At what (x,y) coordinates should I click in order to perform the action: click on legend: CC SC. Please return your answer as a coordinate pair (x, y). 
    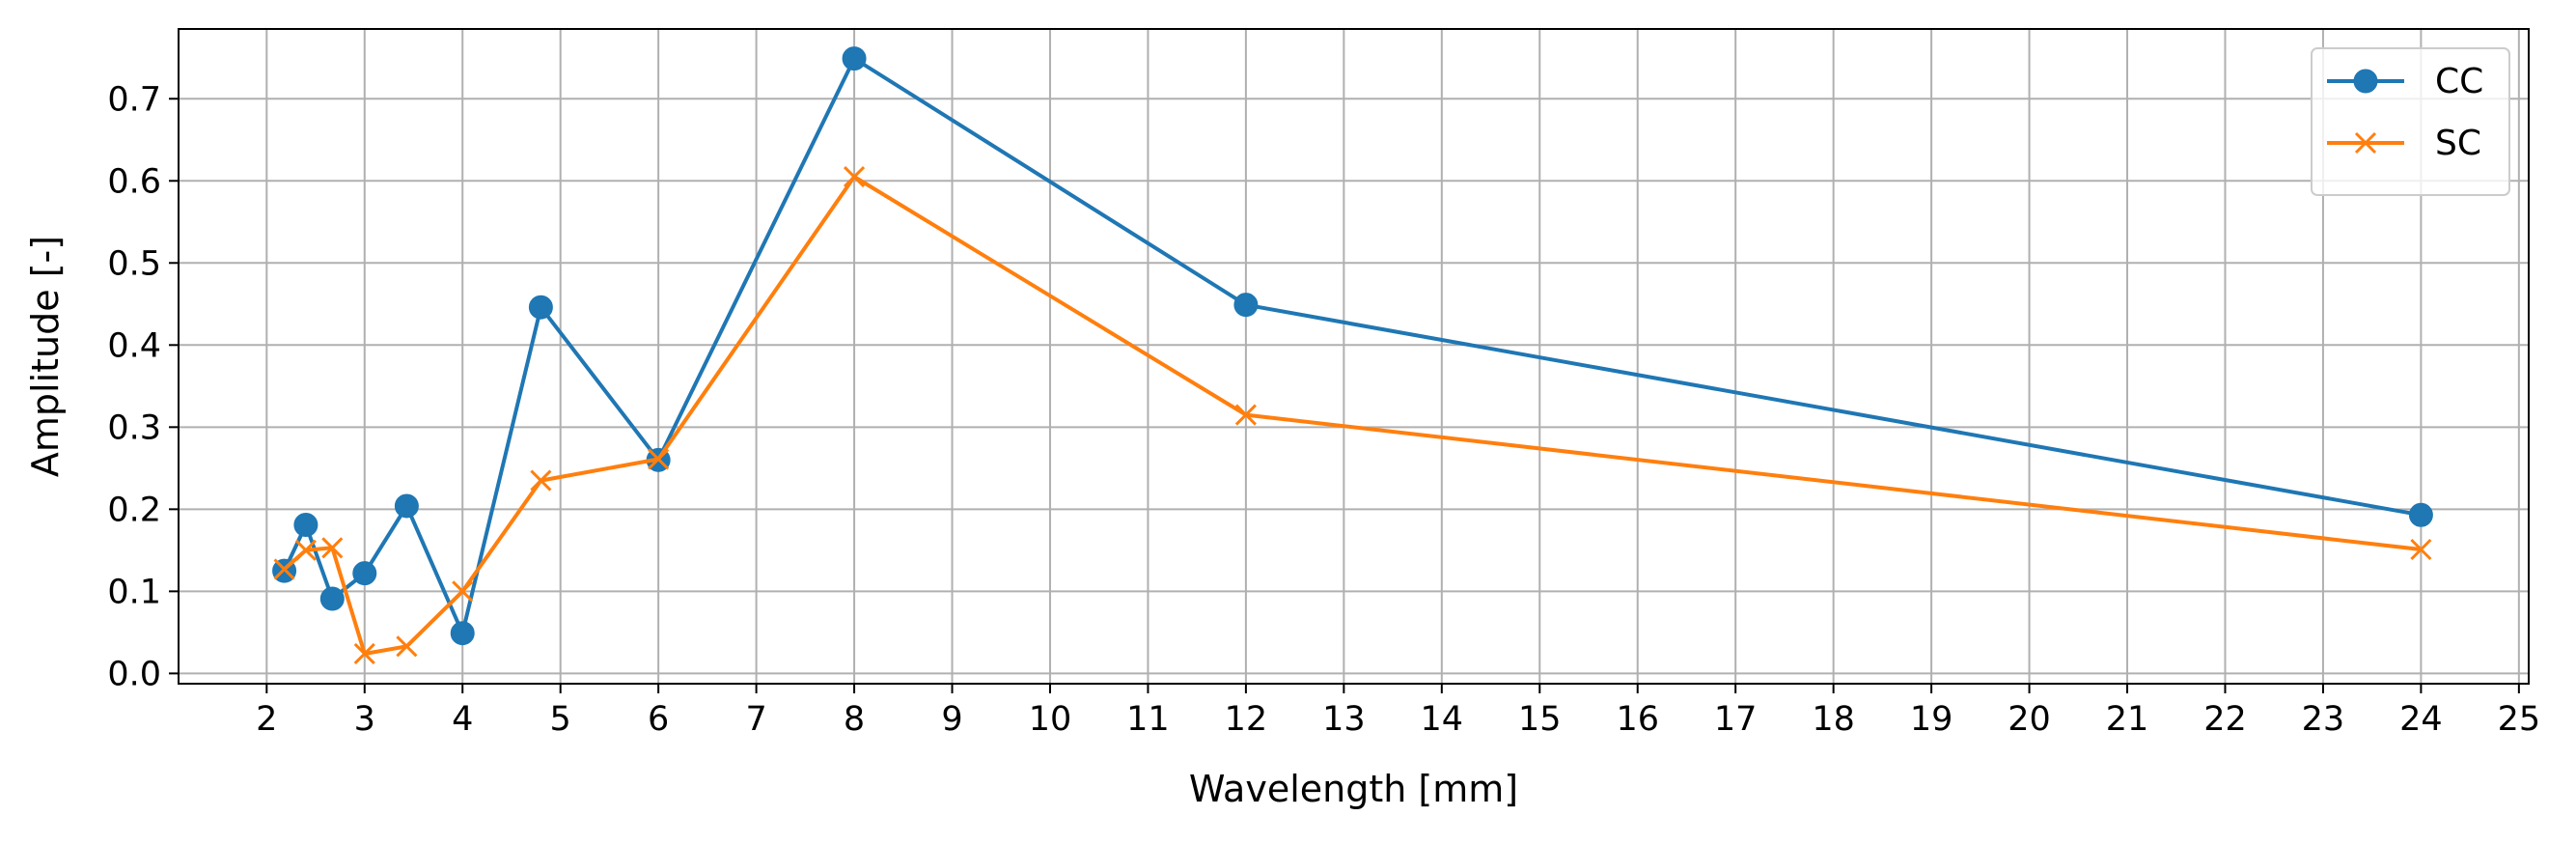
    Looking at the image, I should click on (2410, 121).